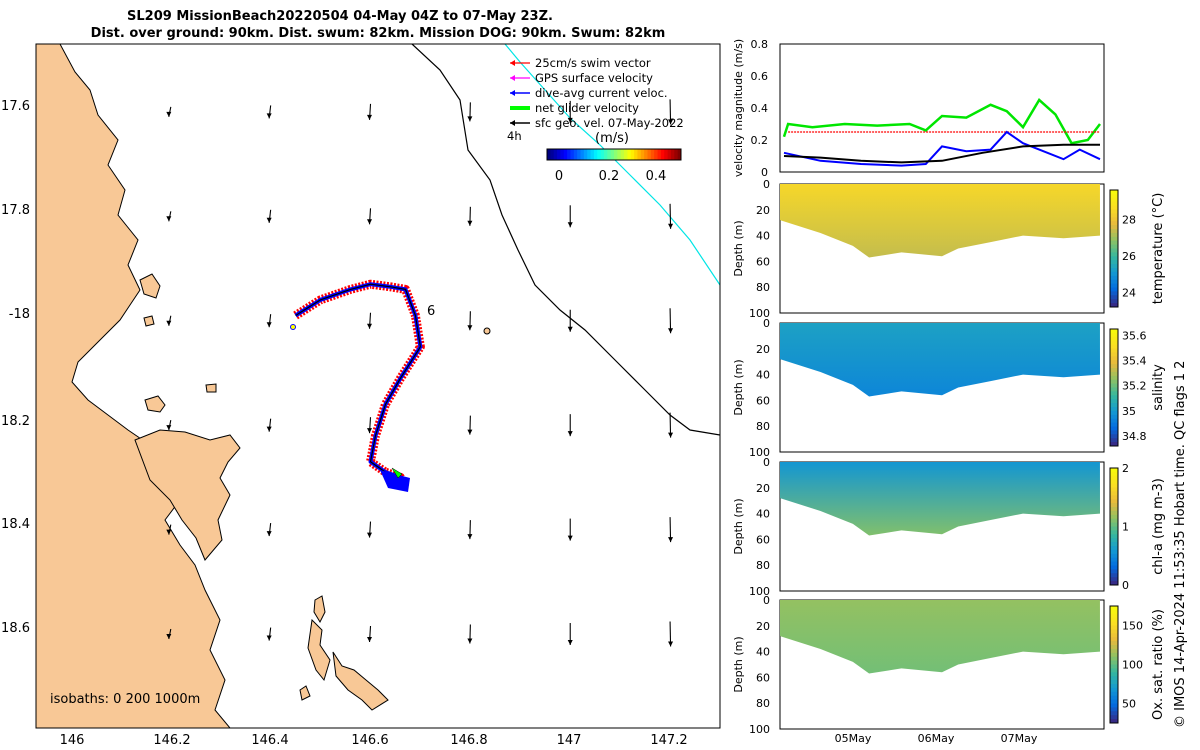  I want to click on colorbar-title: (m/s), so click(612, 138).